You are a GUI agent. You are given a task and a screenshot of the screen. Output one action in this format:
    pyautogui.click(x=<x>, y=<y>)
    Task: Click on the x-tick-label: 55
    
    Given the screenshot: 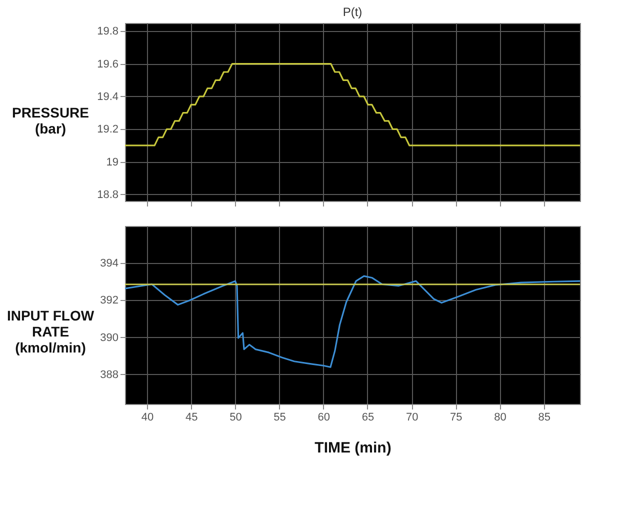 What is the action you would take?
    pyautogui.click(x=280, y=418)
    